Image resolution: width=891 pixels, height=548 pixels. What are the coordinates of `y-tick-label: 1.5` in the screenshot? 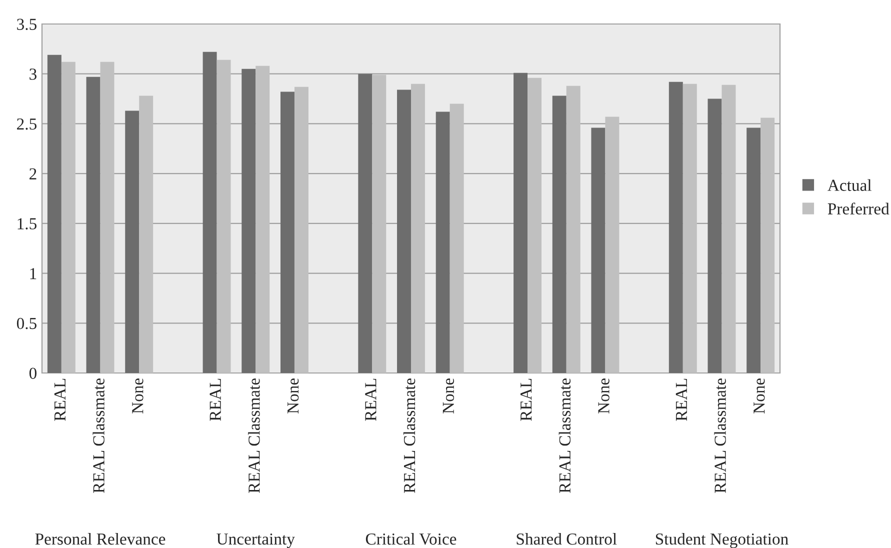 It's located at (27, 224).